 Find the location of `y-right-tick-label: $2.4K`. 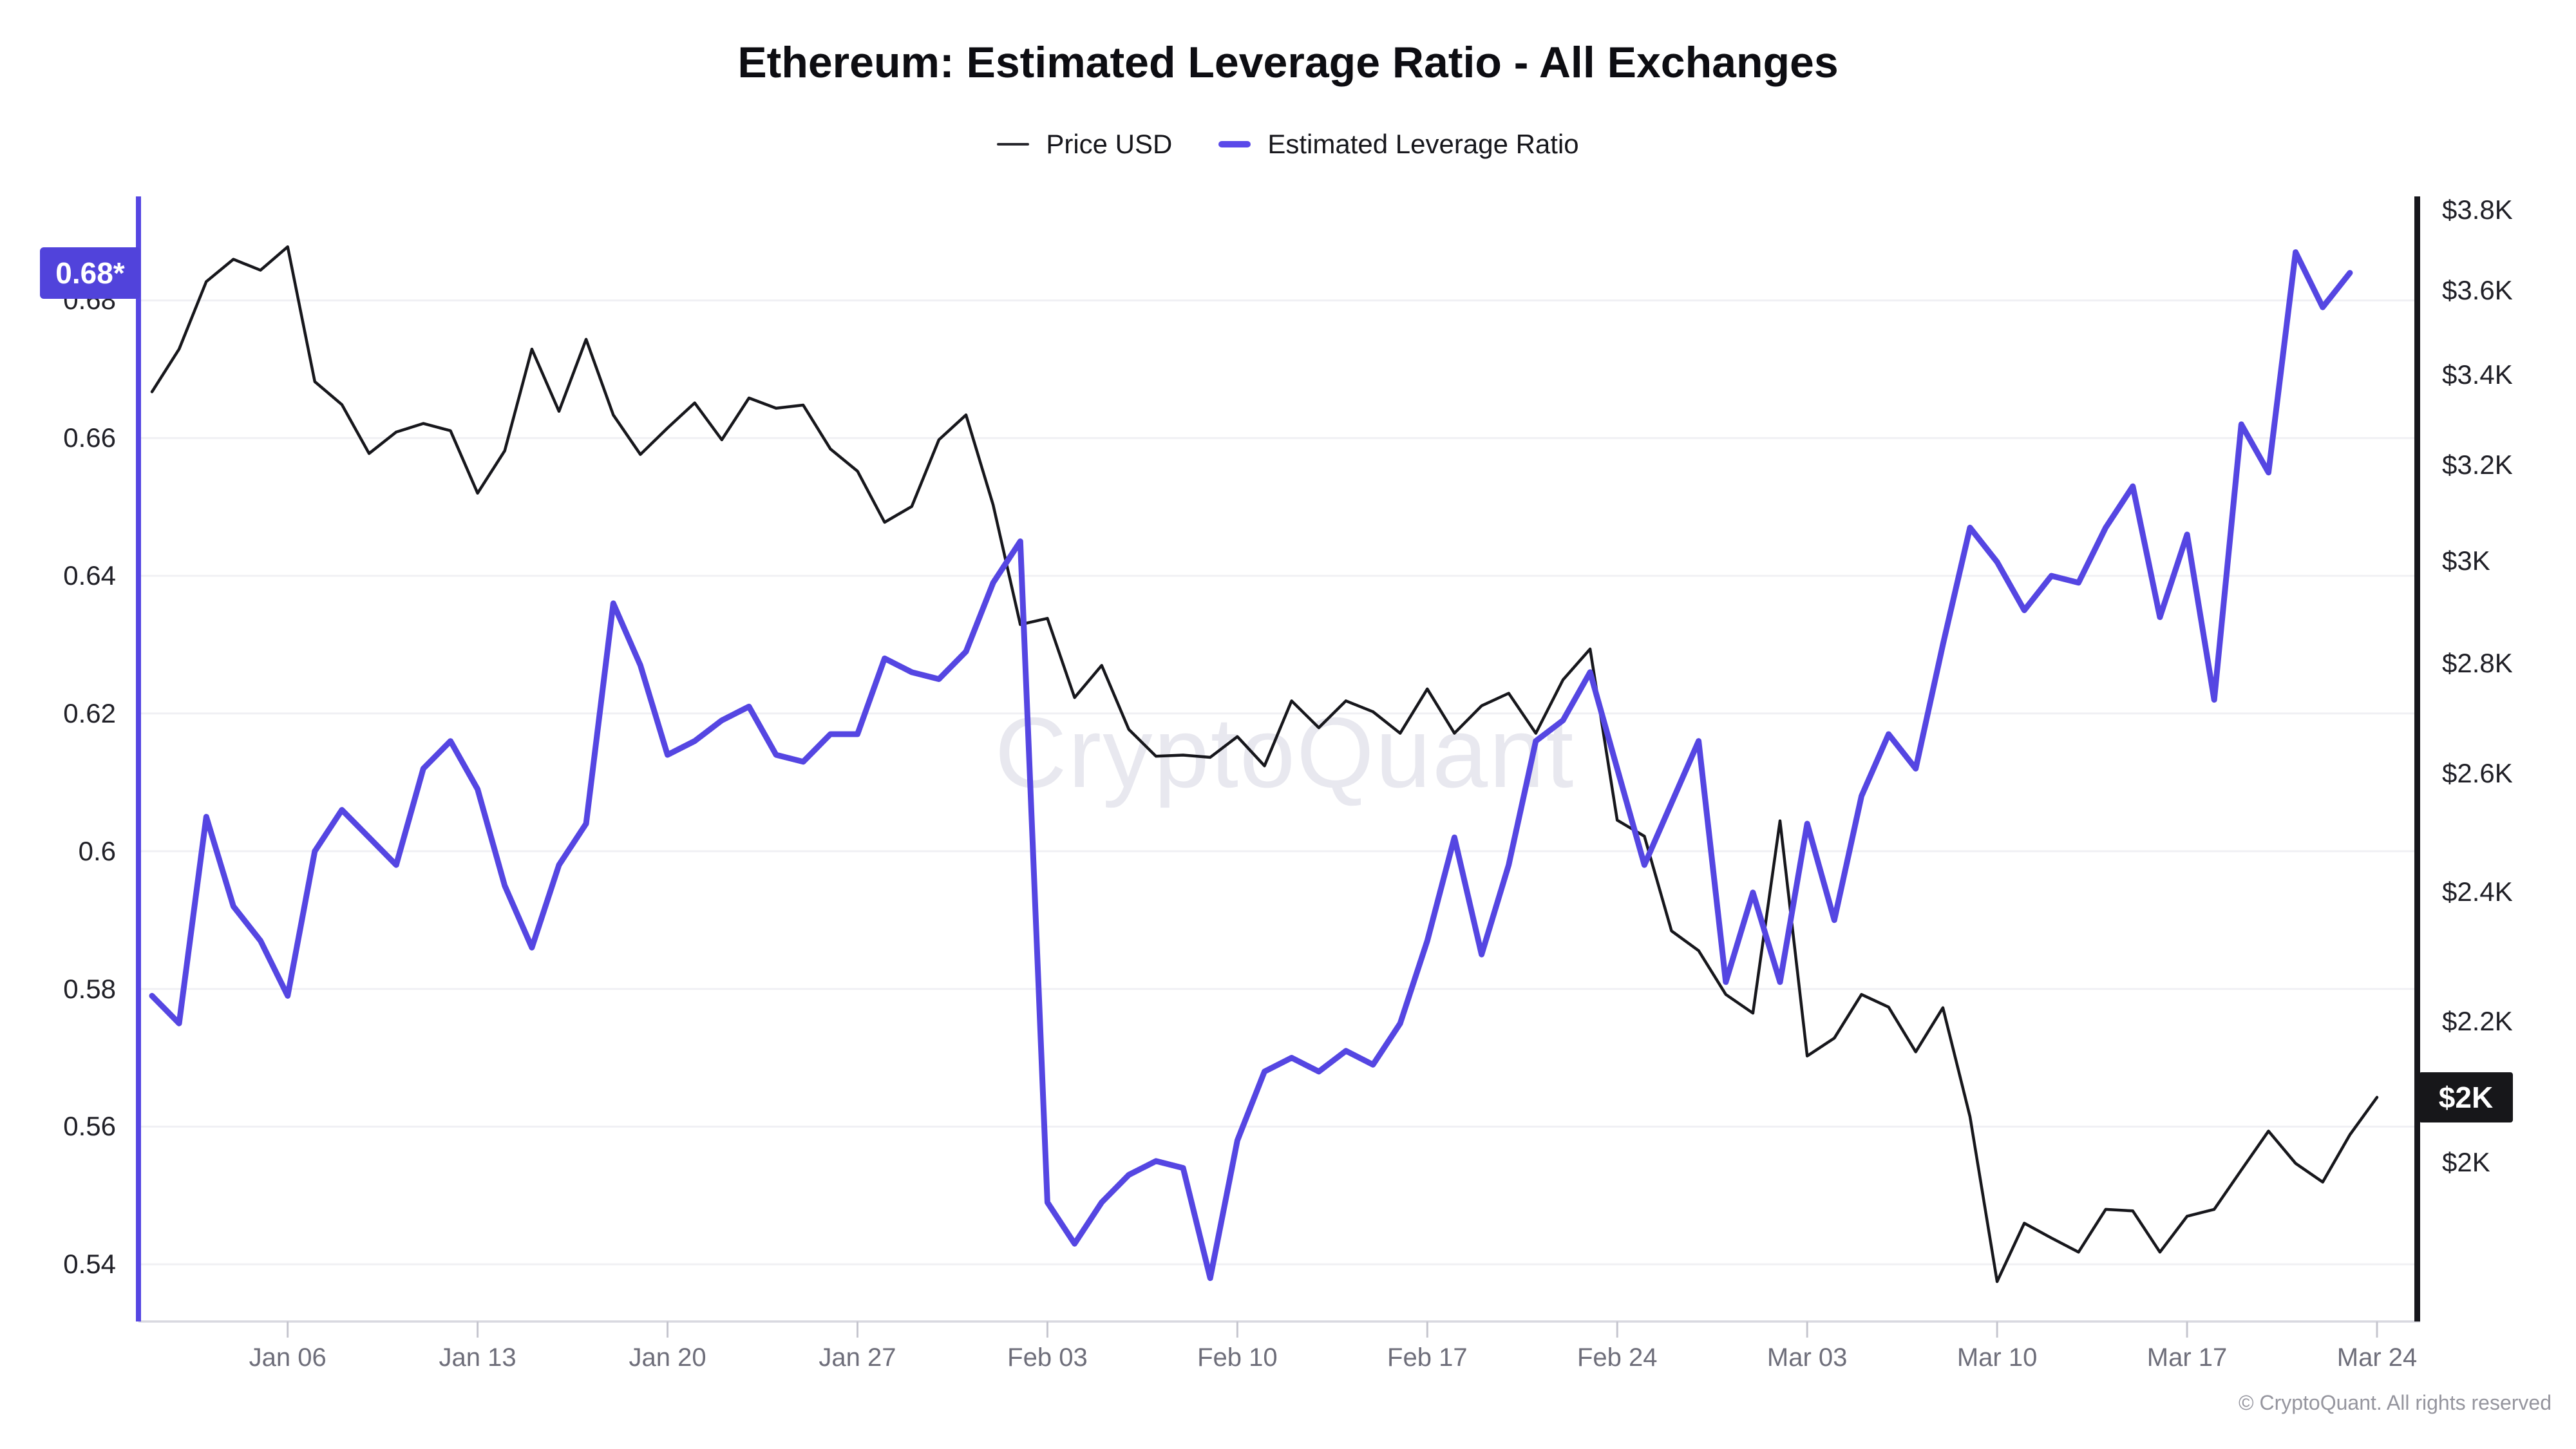

y-right-tick-label: $2.4K is located at coordinates (2477, 891).